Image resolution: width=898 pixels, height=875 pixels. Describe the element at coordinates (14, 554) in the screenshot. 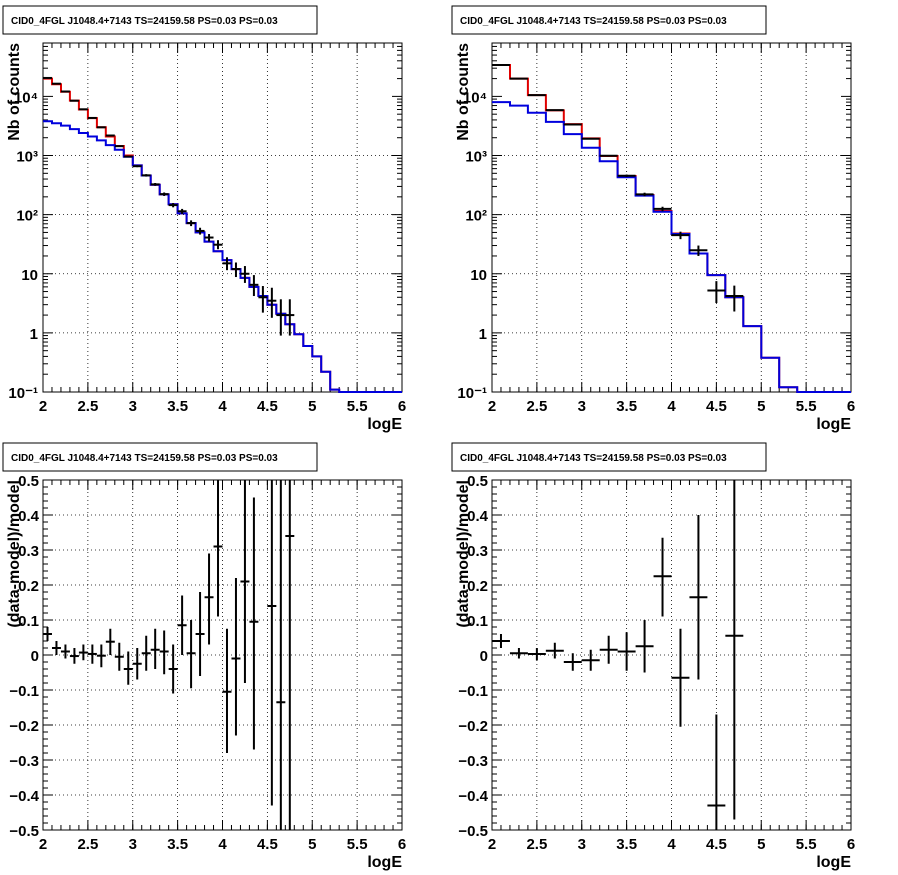

I see `y-axis-title: (data-model)/model` at that location.